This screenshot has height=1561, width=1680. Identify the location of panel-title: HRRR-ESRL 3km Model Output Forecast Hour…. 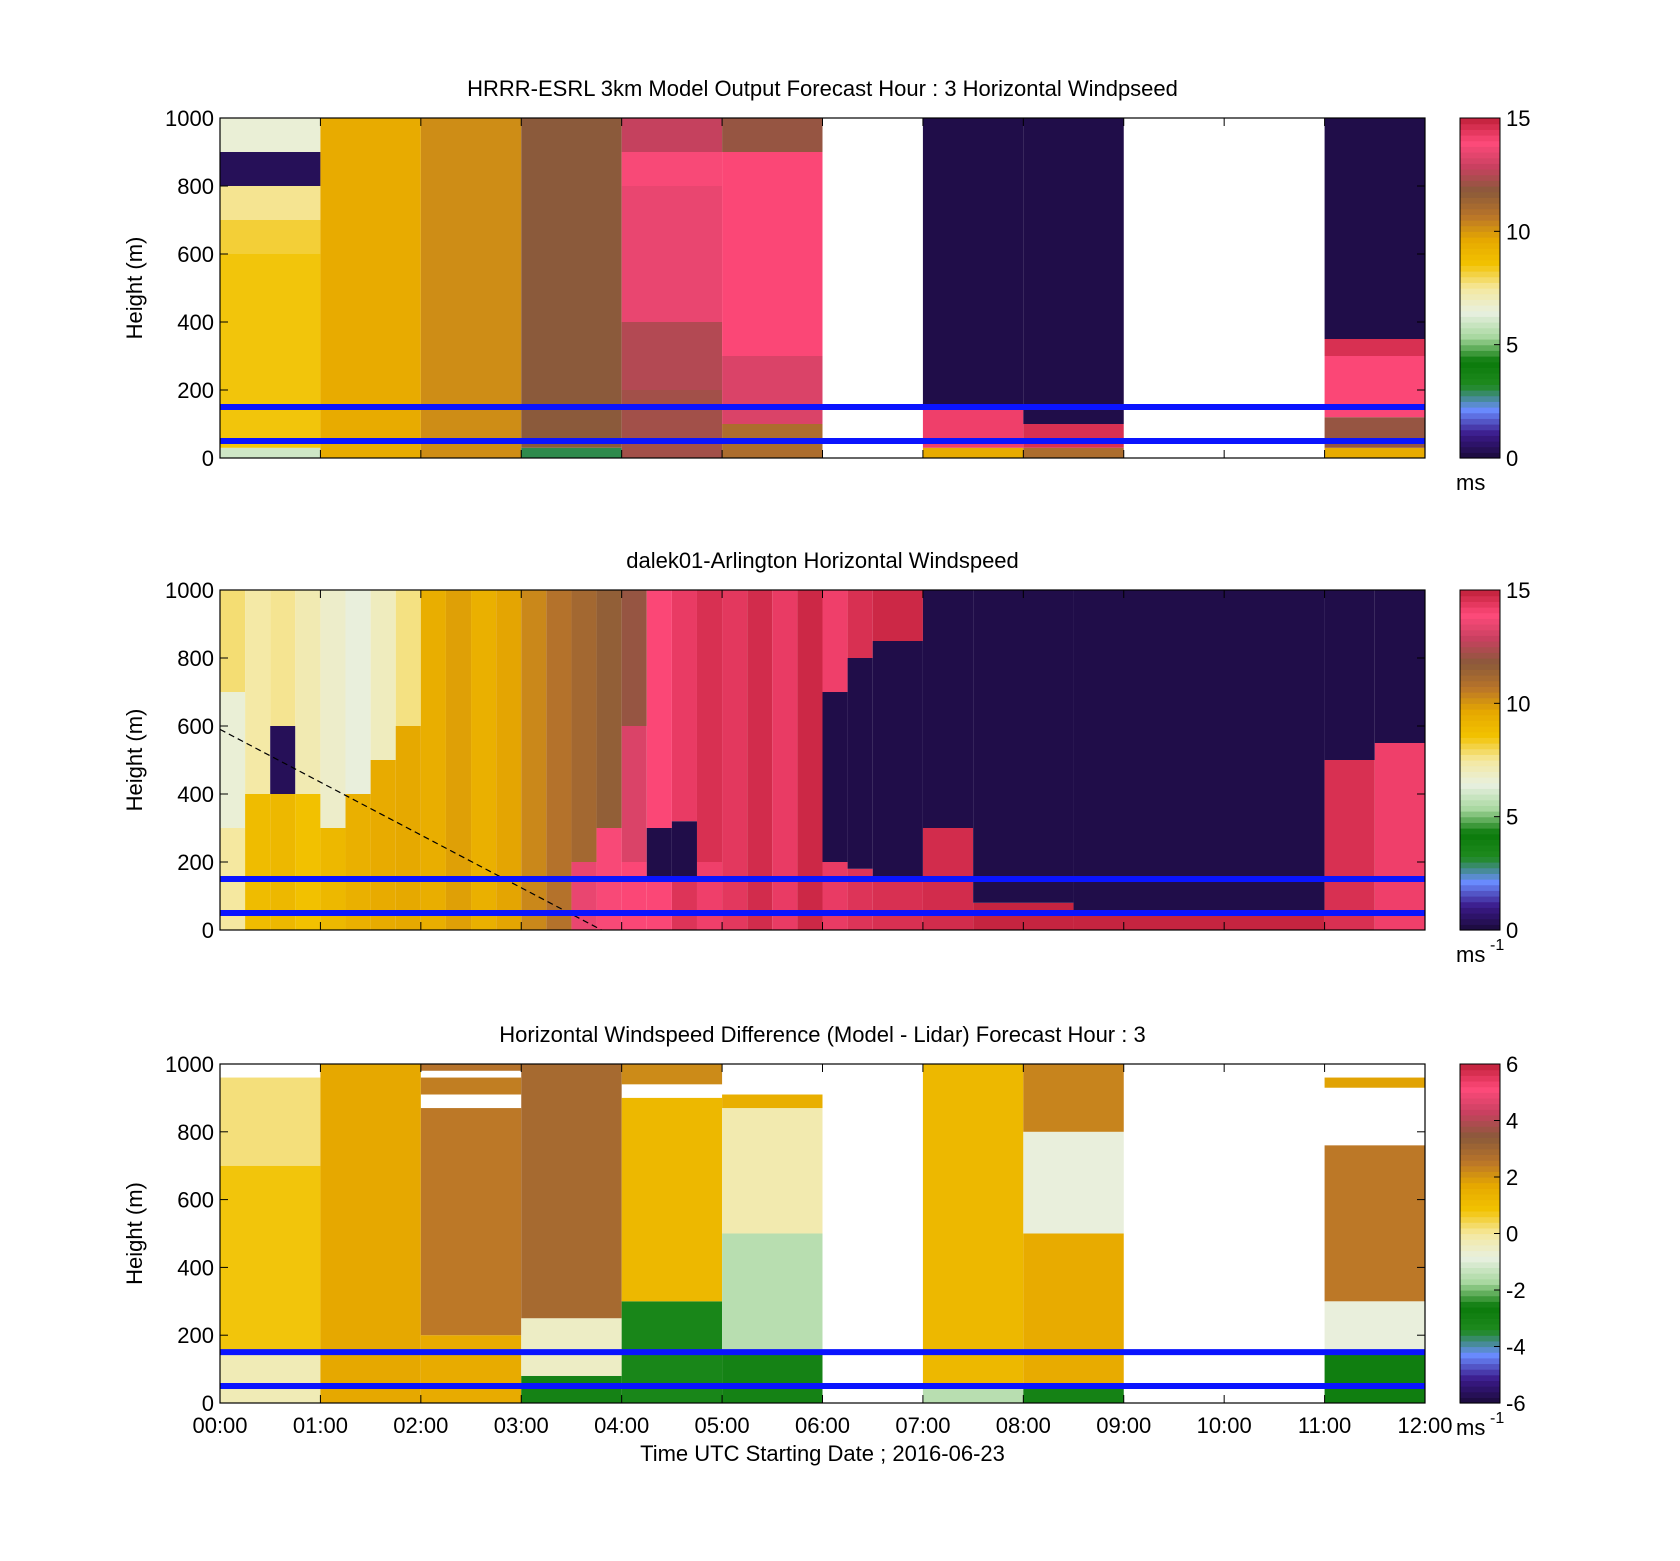
(822, 88).